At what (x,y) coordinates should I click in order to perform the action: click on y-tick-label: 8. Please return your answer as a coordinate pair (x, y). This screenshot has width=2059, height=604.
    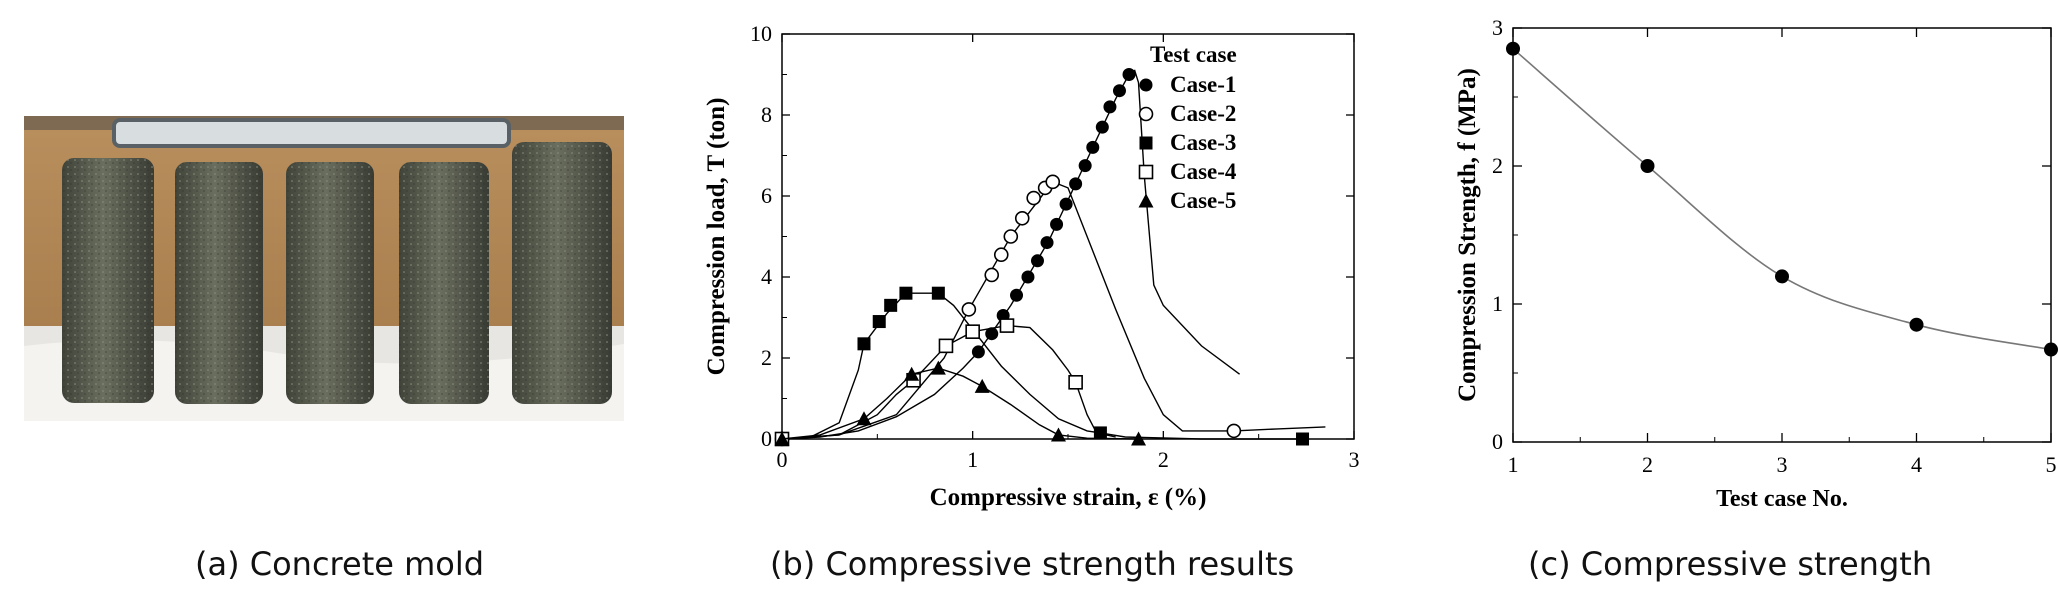
    Looking at the image, I should click on (766, 114).